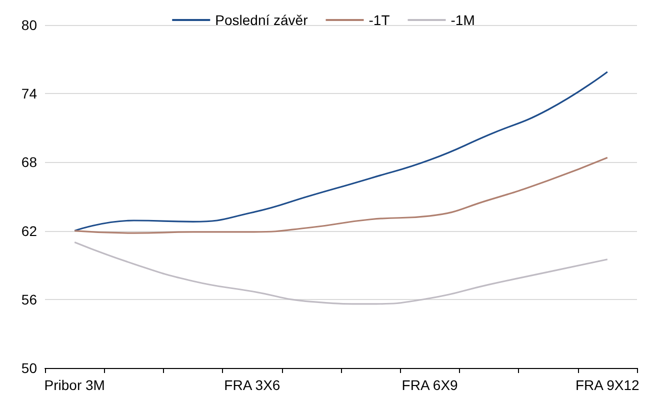 This screenshot has height=401, width=647. Describe the element at coordinates (29, 368) in the screenshot. I see `y-tick-label: 50` at that location.